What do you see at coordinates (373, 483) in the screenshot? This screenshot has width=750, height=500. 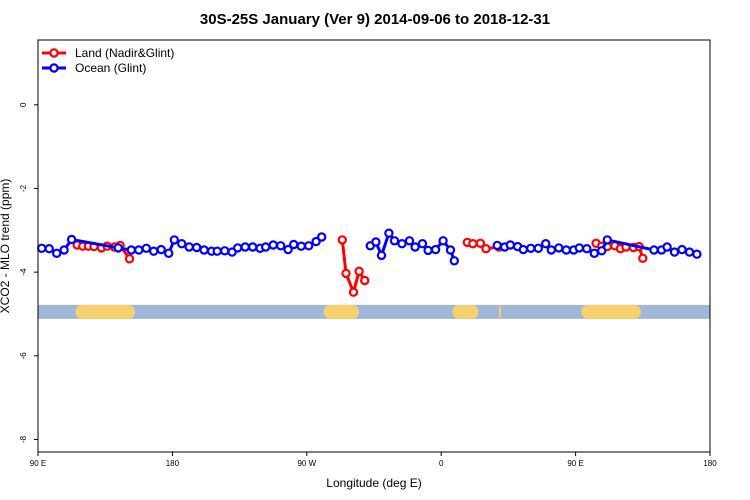 I see `x-axis-label: Longitude (deg E)` at bounding box center [373, 483].